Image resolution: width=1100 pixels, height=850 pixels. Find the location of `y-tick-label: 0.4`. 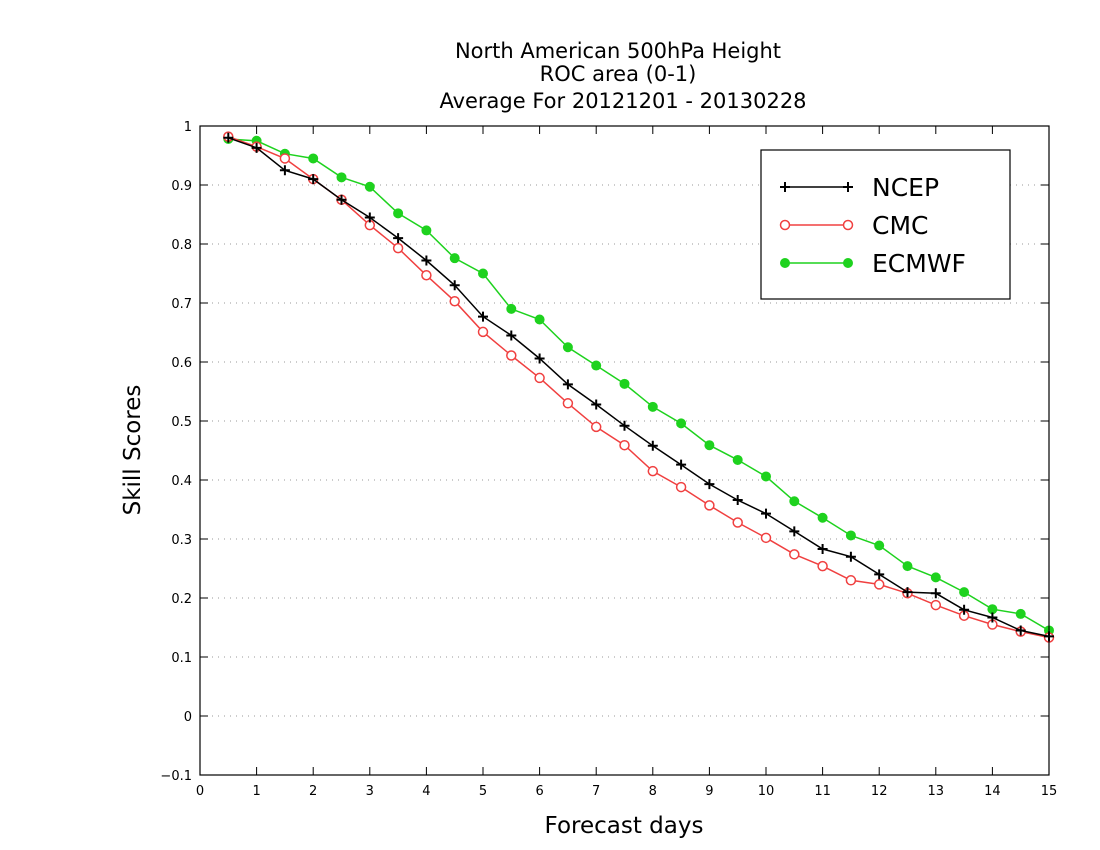

y-tick-label: 0.4 is located at coordinates (181, 481).